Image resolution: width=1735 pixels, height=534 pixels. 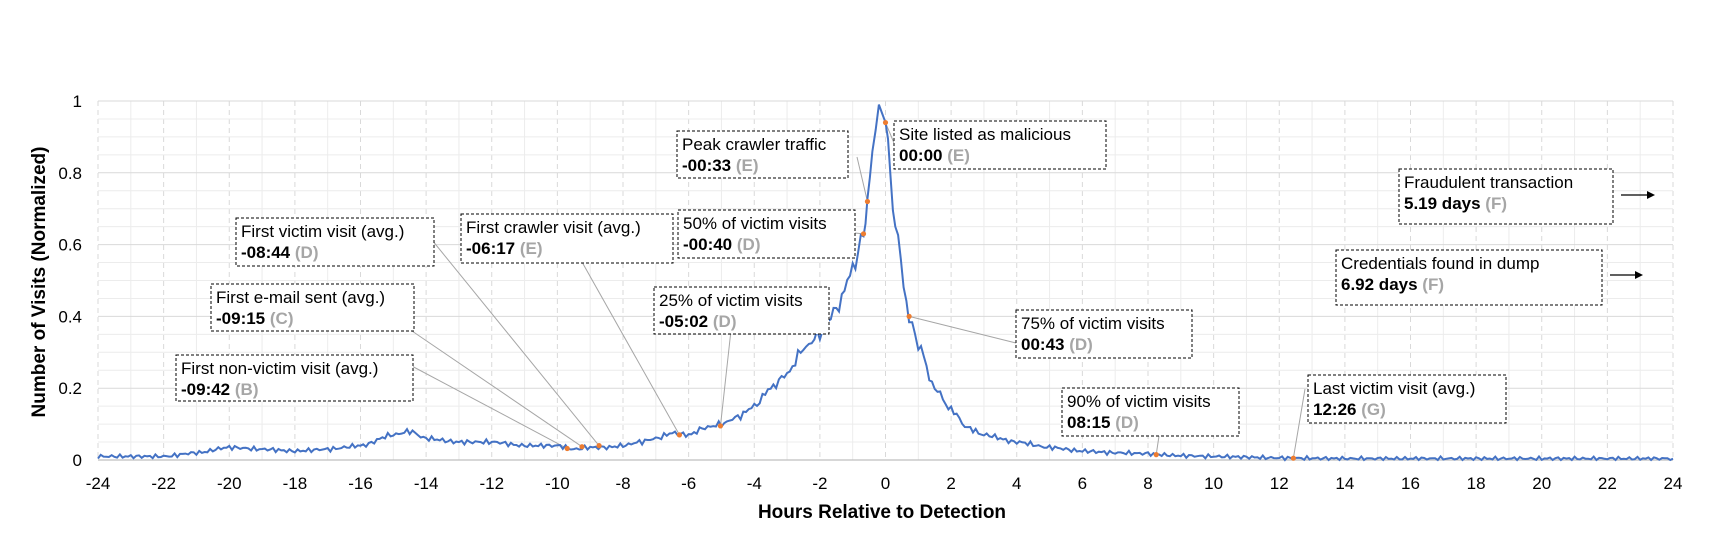 What do you see at coordinates (70, 173) in the screenshot?
I see `y-tick-label: 0.8` at bounding box center [70, 173].